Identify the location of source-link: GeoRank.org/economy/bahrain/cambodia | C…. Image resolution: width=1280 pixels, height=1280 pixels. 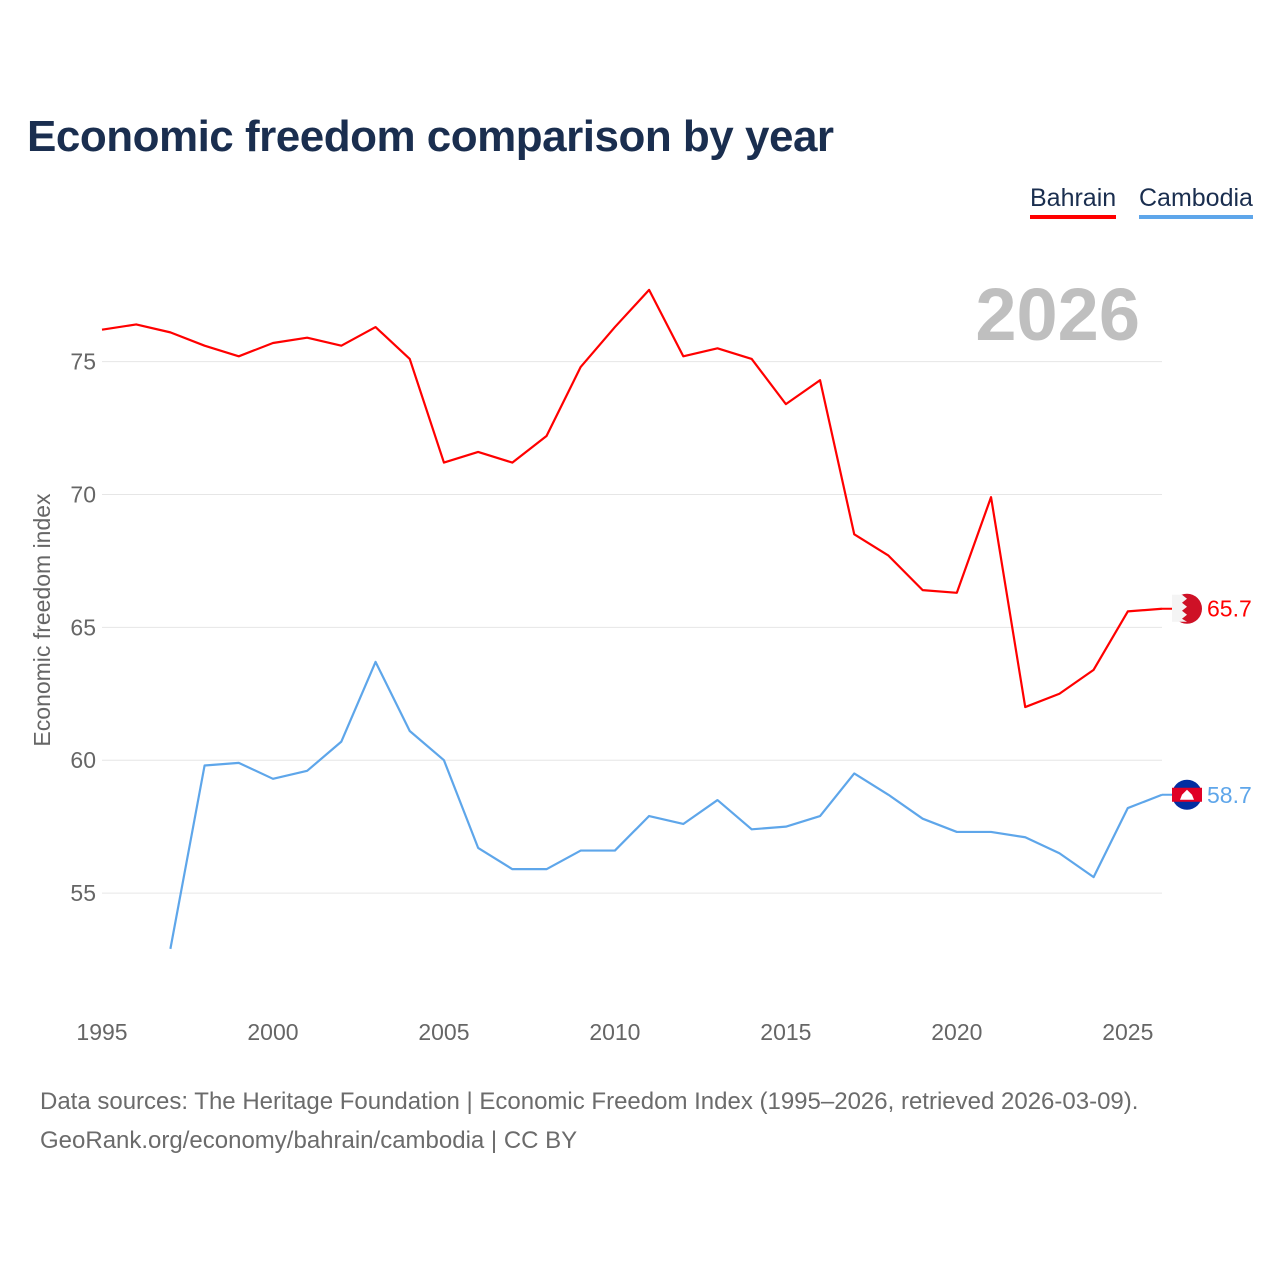
(309, 1140).